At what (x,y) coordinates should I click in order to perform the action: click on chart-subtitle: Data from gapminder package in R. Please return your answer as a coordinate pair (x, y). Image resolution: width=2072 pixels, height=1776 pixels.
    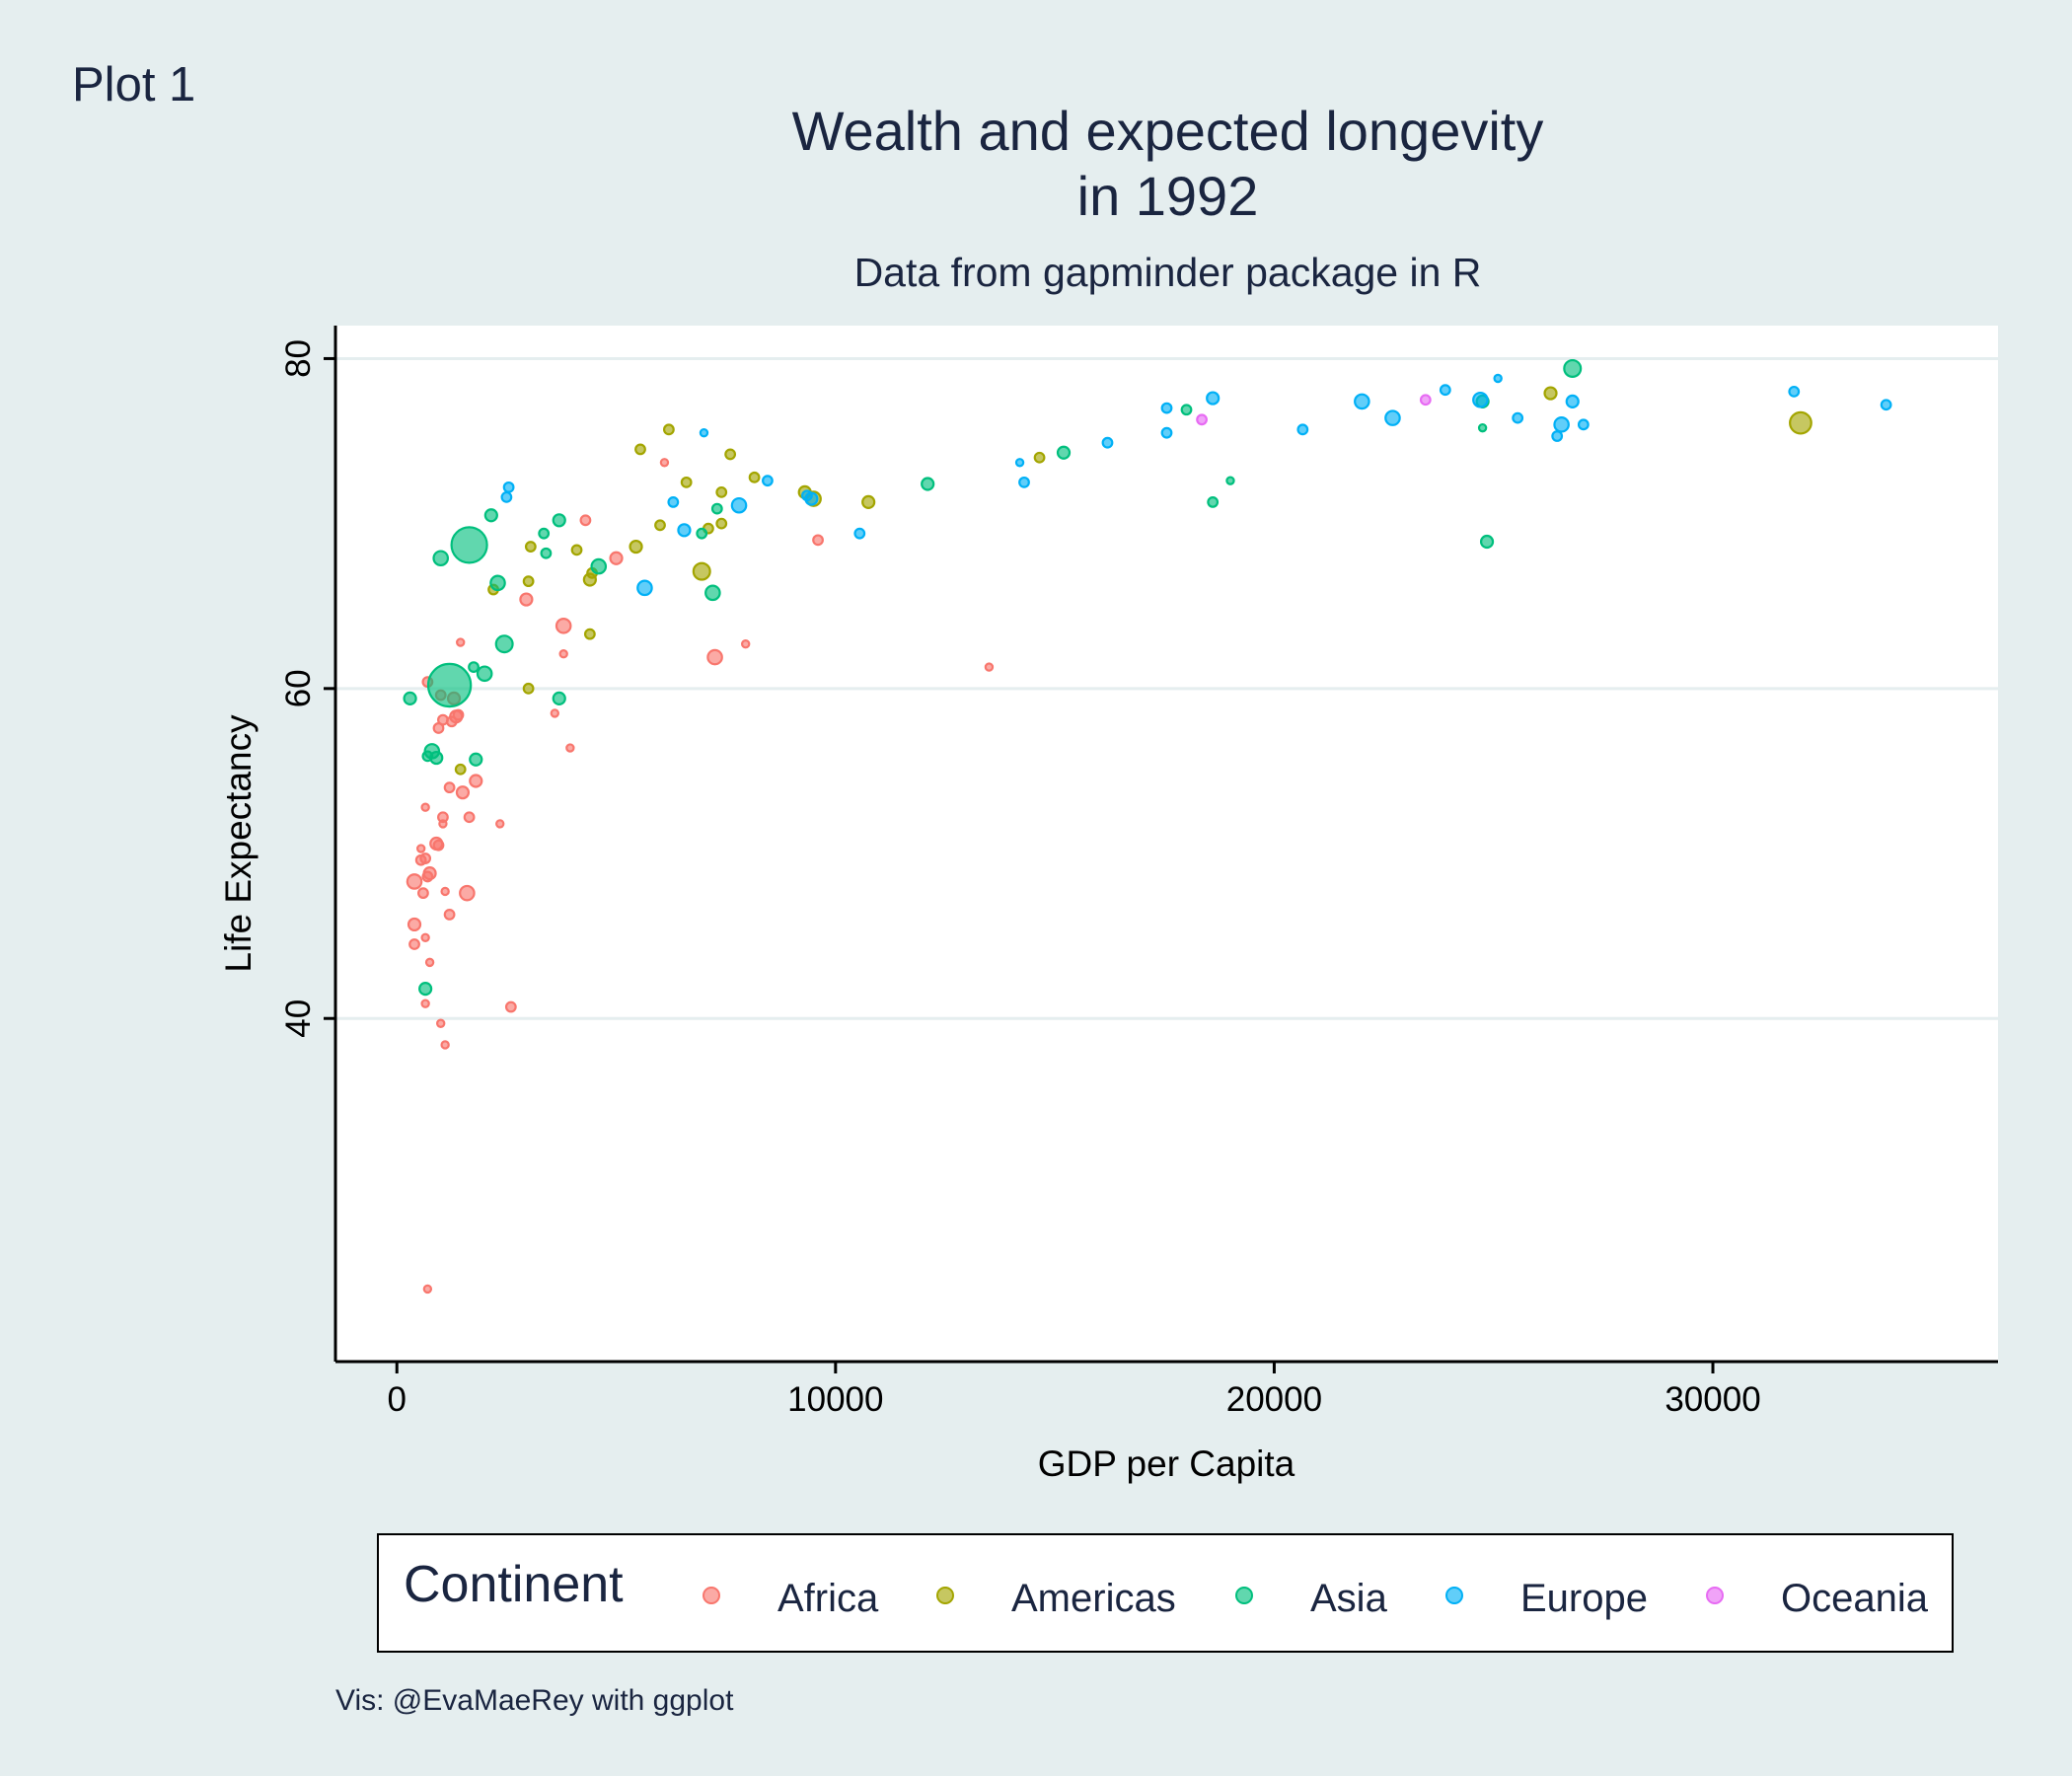
    Looking at the image, I should click on (1167, 272).